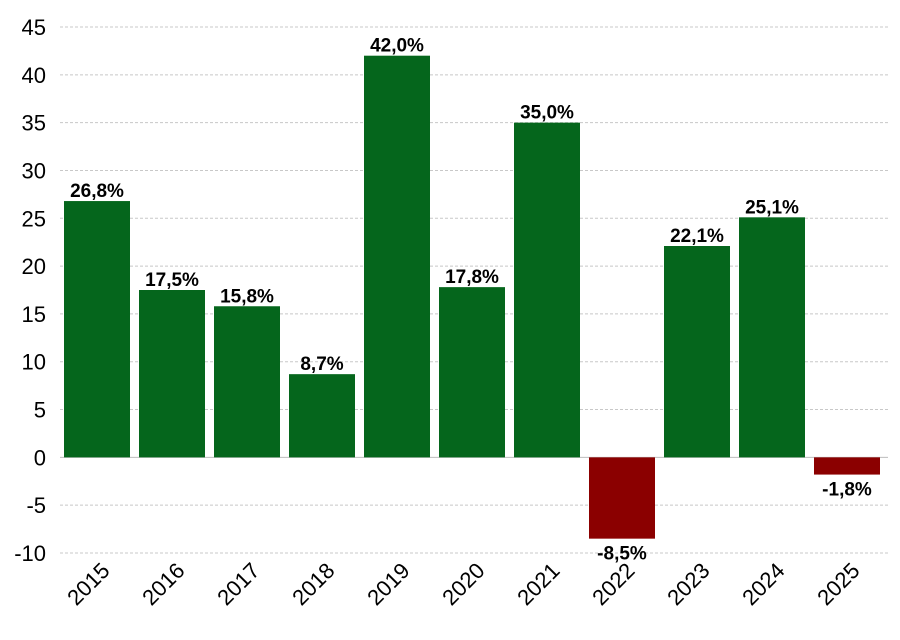 This screenshot has height=640, width=900. What do you see at coordinates (34, 123) in the screenshot?
I see `y-tick-label: 35` at bounding box center [34, 123].